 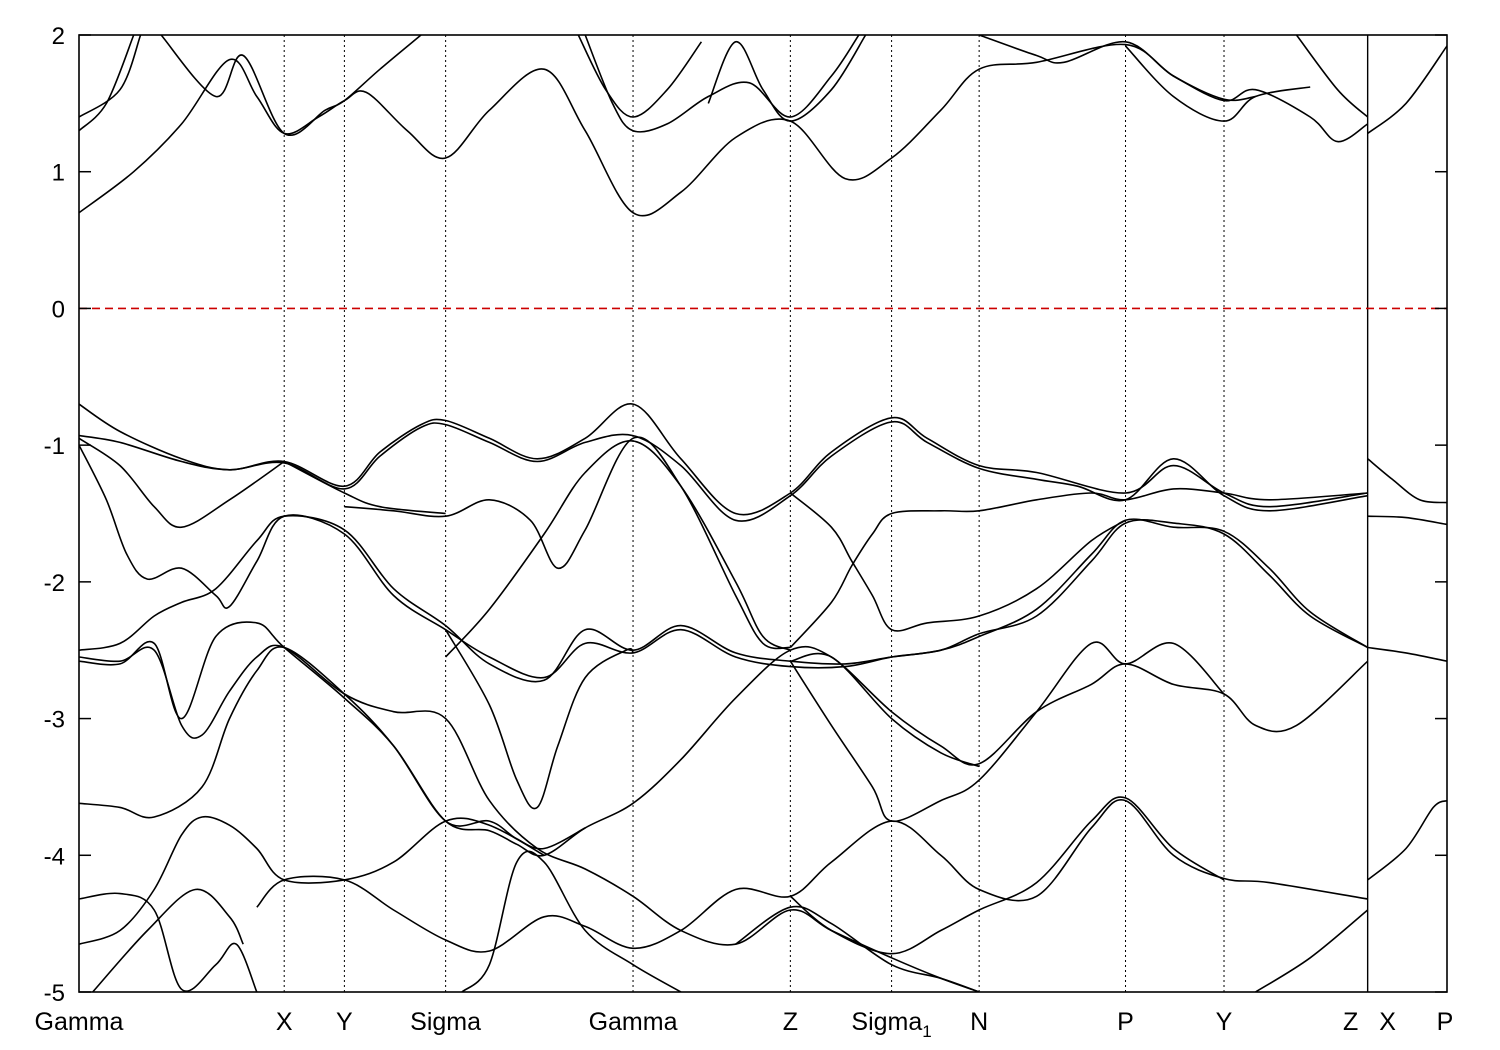 I want to click on kpoint-label: Sigma1, so click(x=891, y=1024).